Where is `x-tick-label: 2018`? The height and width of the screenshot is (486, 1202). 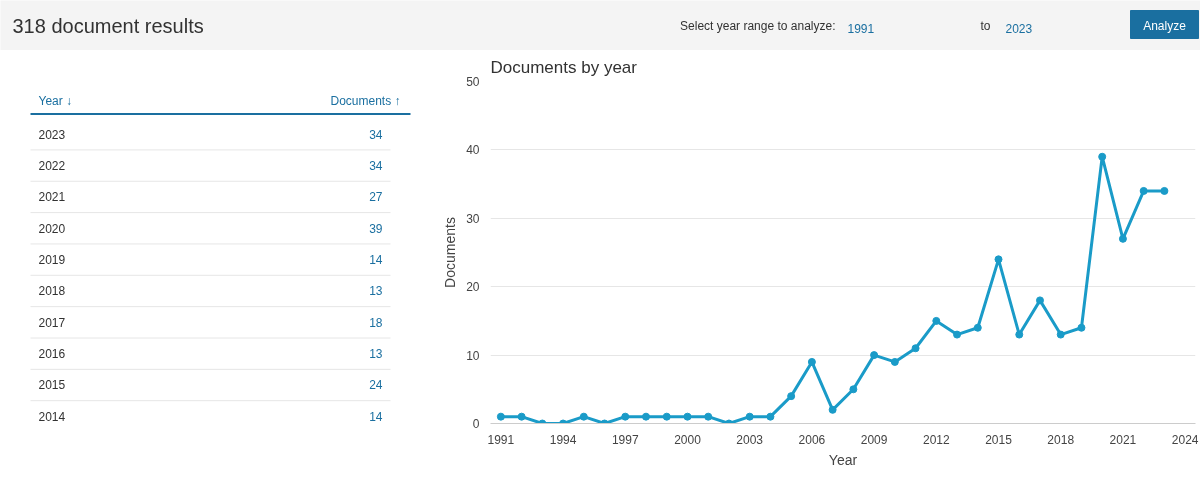
x-tick-label: 2018 is located at coordinates (1061, 439).